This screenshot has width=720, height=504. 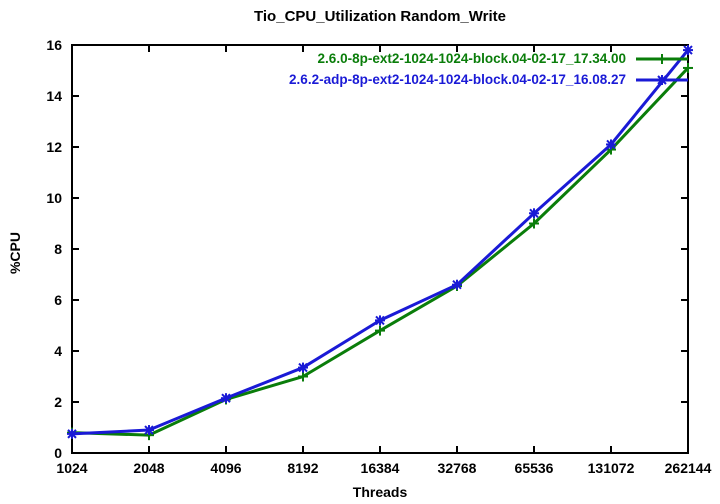 I want to click on x-tick-label: 32768, so click(x=457, y=468).